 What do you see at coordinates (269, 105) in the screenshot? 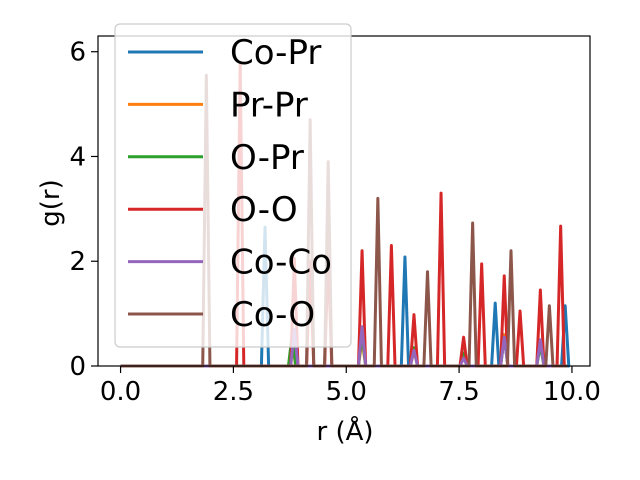
I see `legend-label: Pr-Pr` at bounding box center [269, 105].